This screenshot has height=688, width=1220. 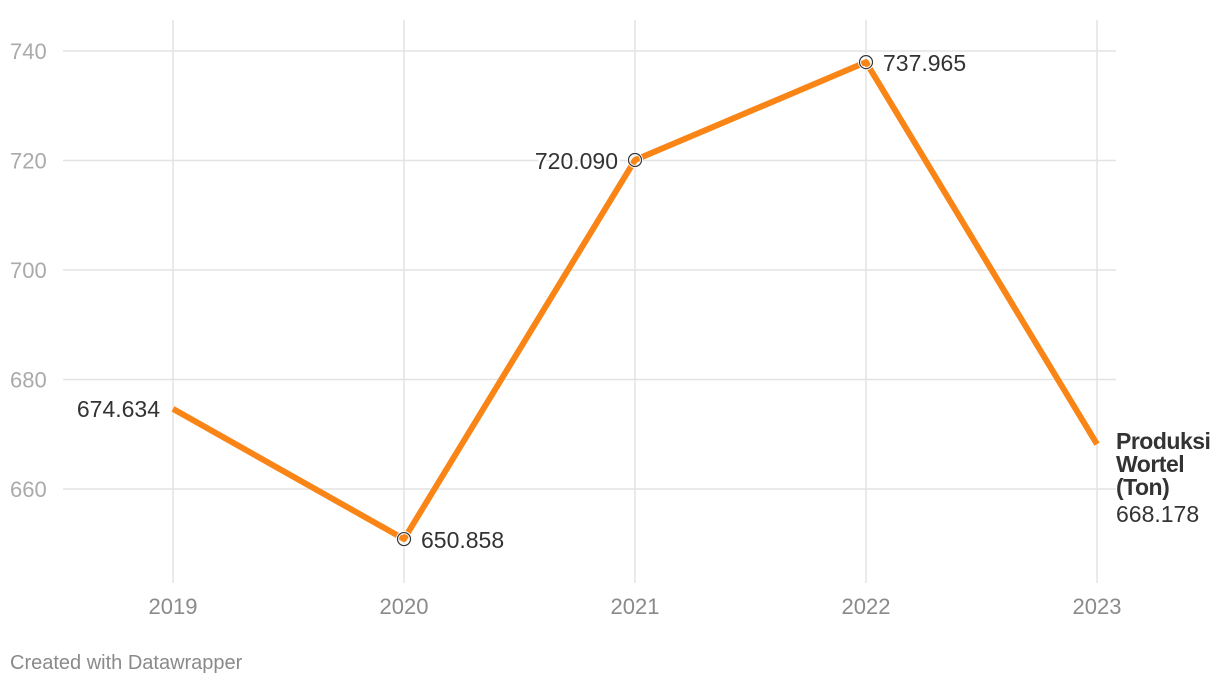 I want to click on series-name-word-0: Produksi, so click(x=1163, y=441).